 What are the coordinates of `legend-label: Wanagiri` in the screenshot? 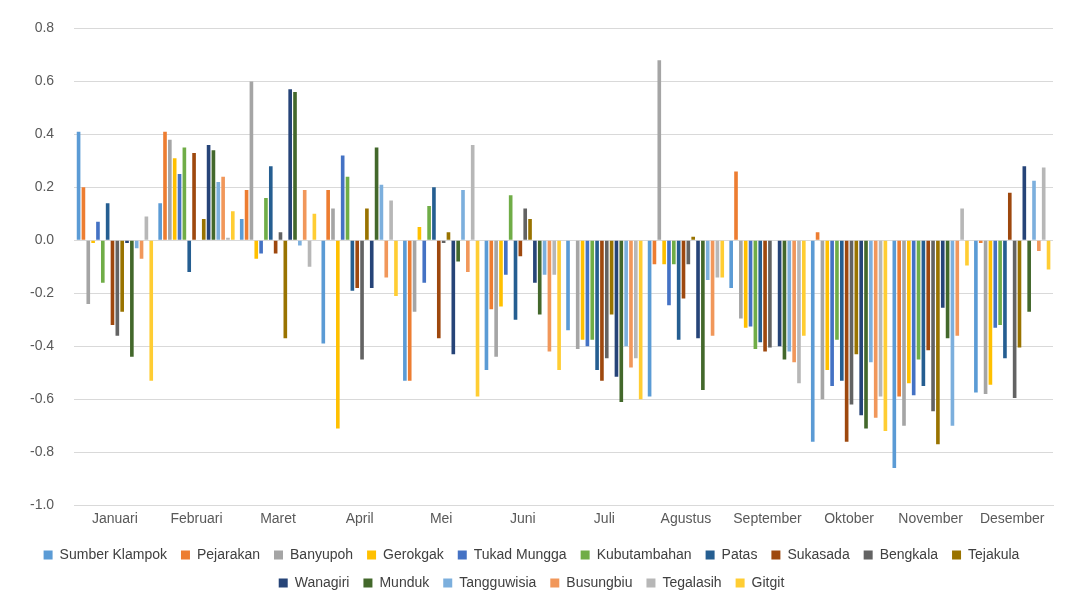 It's located at (322, 581).